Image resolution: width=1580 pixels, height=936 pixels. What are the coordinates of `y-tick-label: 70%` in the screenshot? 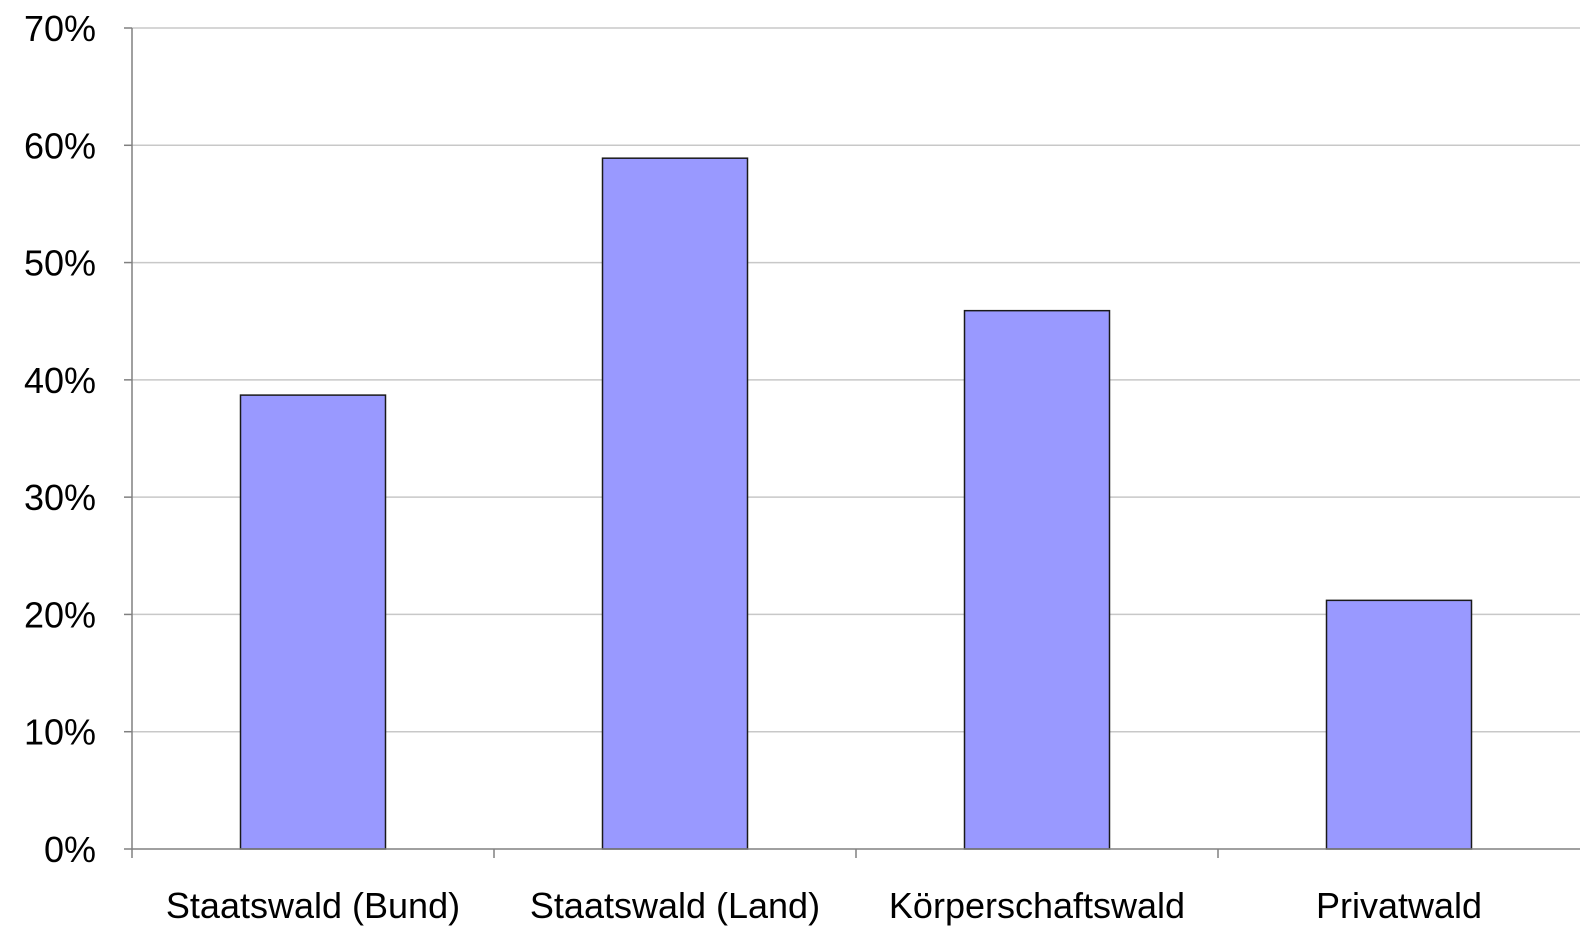 It's located at (60, 28).